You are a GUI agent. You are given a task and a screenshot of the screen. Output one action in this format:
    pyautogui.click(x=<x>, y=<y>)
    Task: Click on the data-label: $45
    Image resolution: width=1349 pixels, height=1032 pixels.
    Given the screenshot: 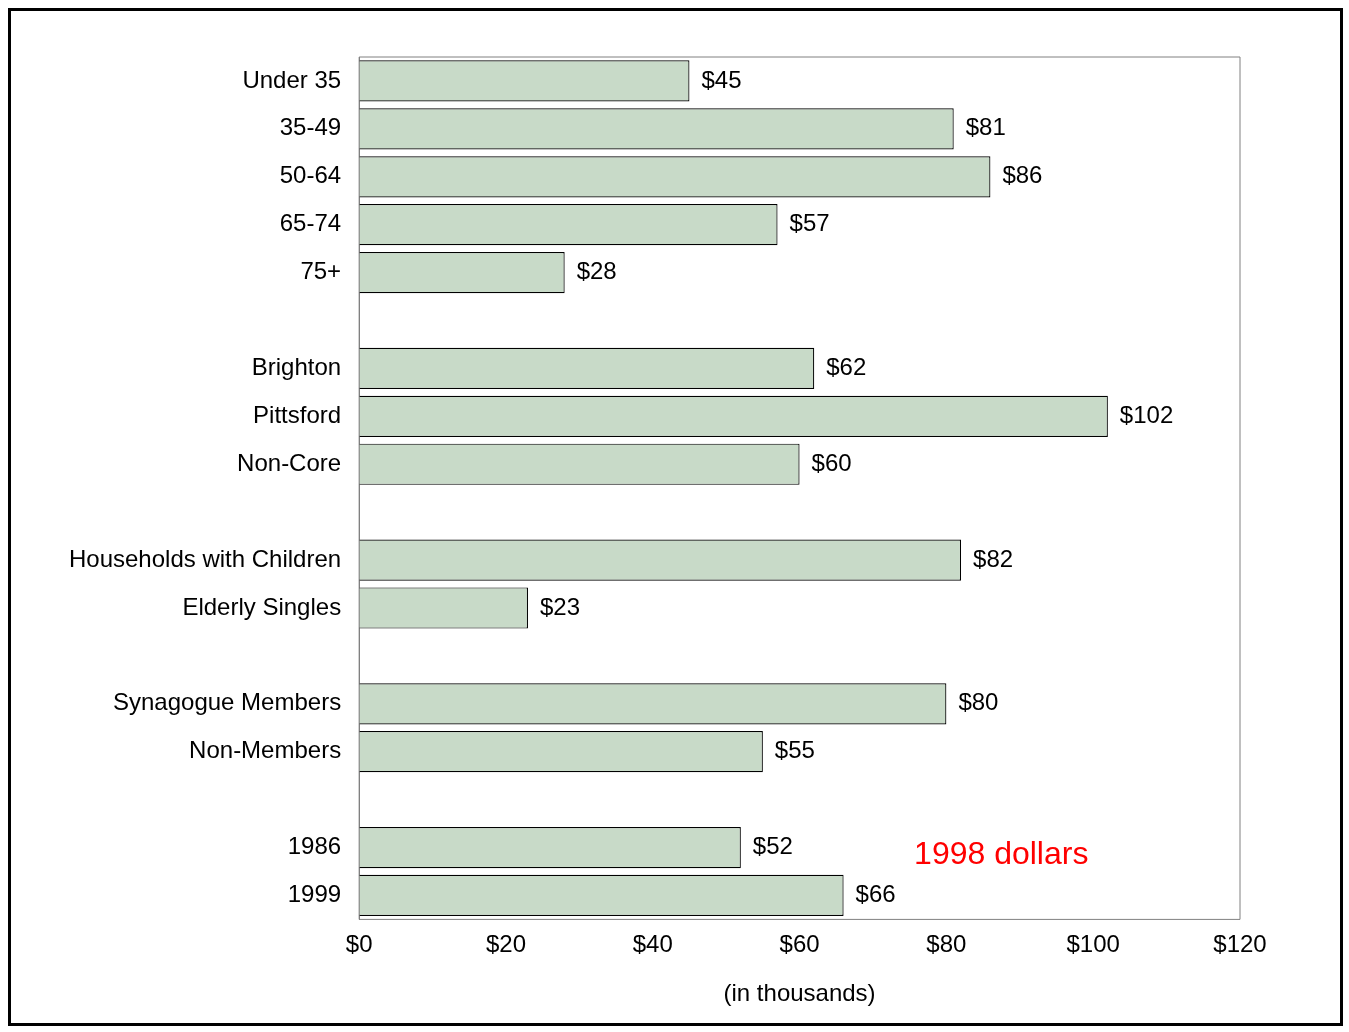 What is the action you would take?
    pyautogui.click(x=721, y=79)
    